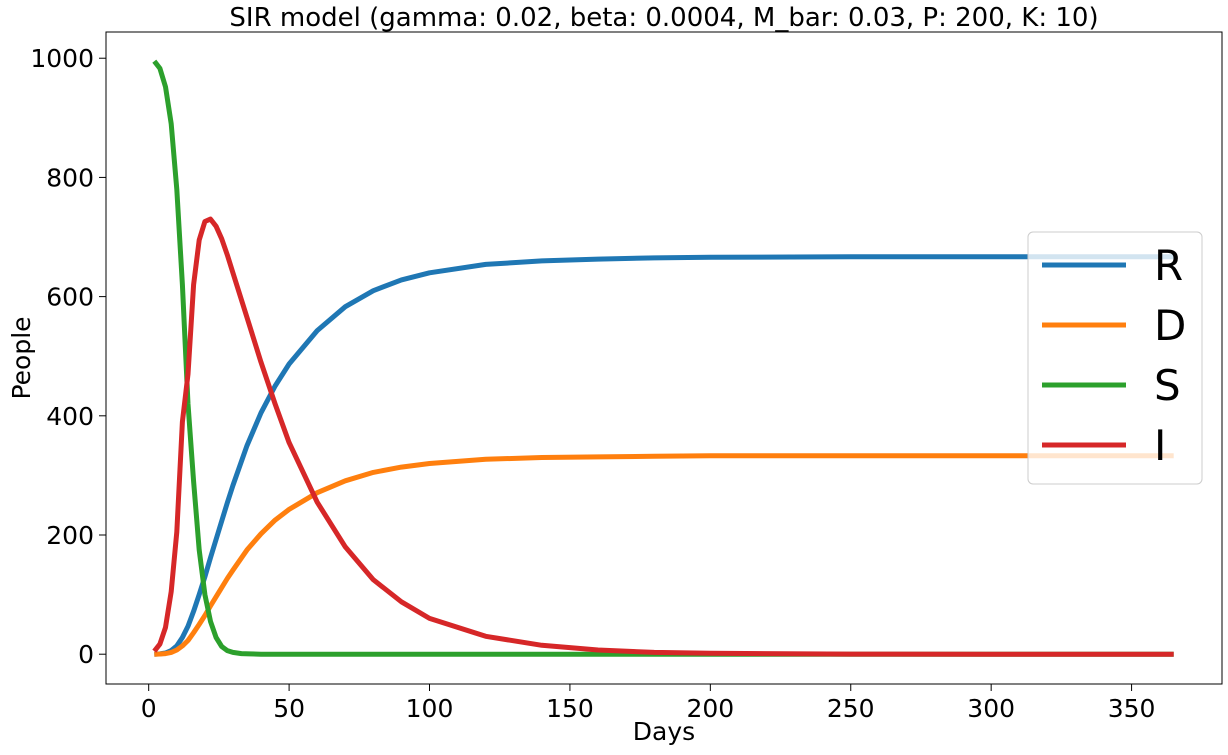  I want to click on y-axis-ticks: 0 200 400 600 800 1000, so click(68, 356).